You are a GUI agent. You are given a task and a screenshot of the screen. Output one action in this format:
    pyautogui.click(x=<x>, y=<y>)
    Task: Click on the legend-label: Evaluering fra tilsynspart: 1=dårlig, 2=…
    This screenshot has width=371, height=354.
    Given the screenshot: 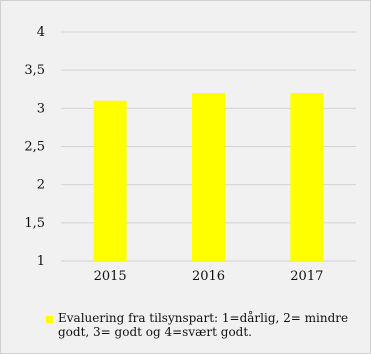 What is the action you would take?
    pyautogui.click(x=203, y=325)
    